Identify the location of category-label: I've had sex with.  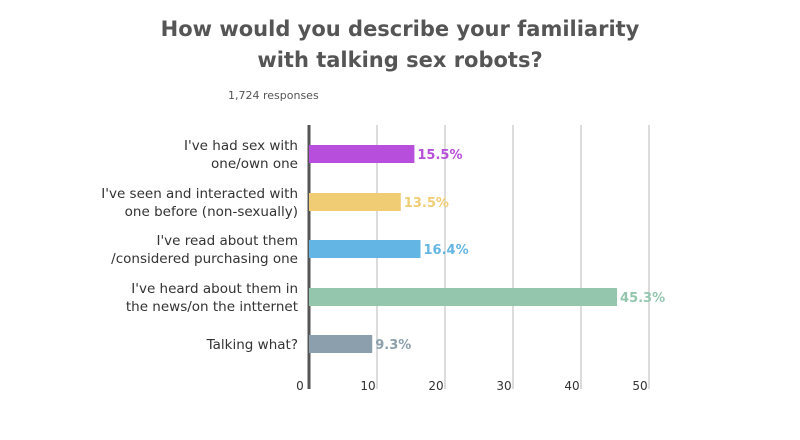
(241, 146).